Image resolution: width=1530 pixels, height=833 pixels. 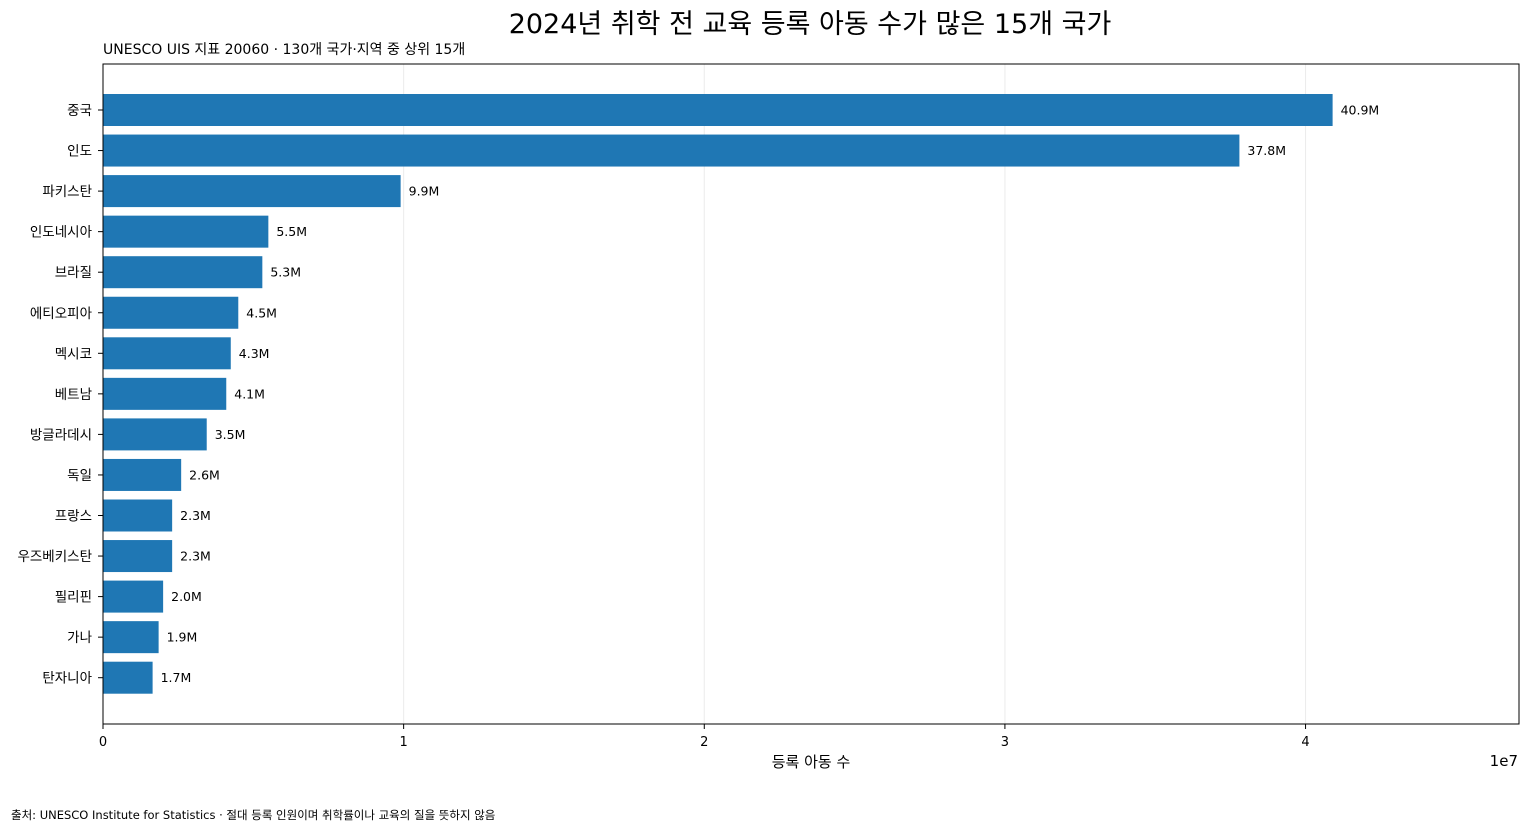 What do you see at coordinates (1266, 150) in the screenshot?
I see `value-label: 37.8M` at bounding box center [1266, 150].